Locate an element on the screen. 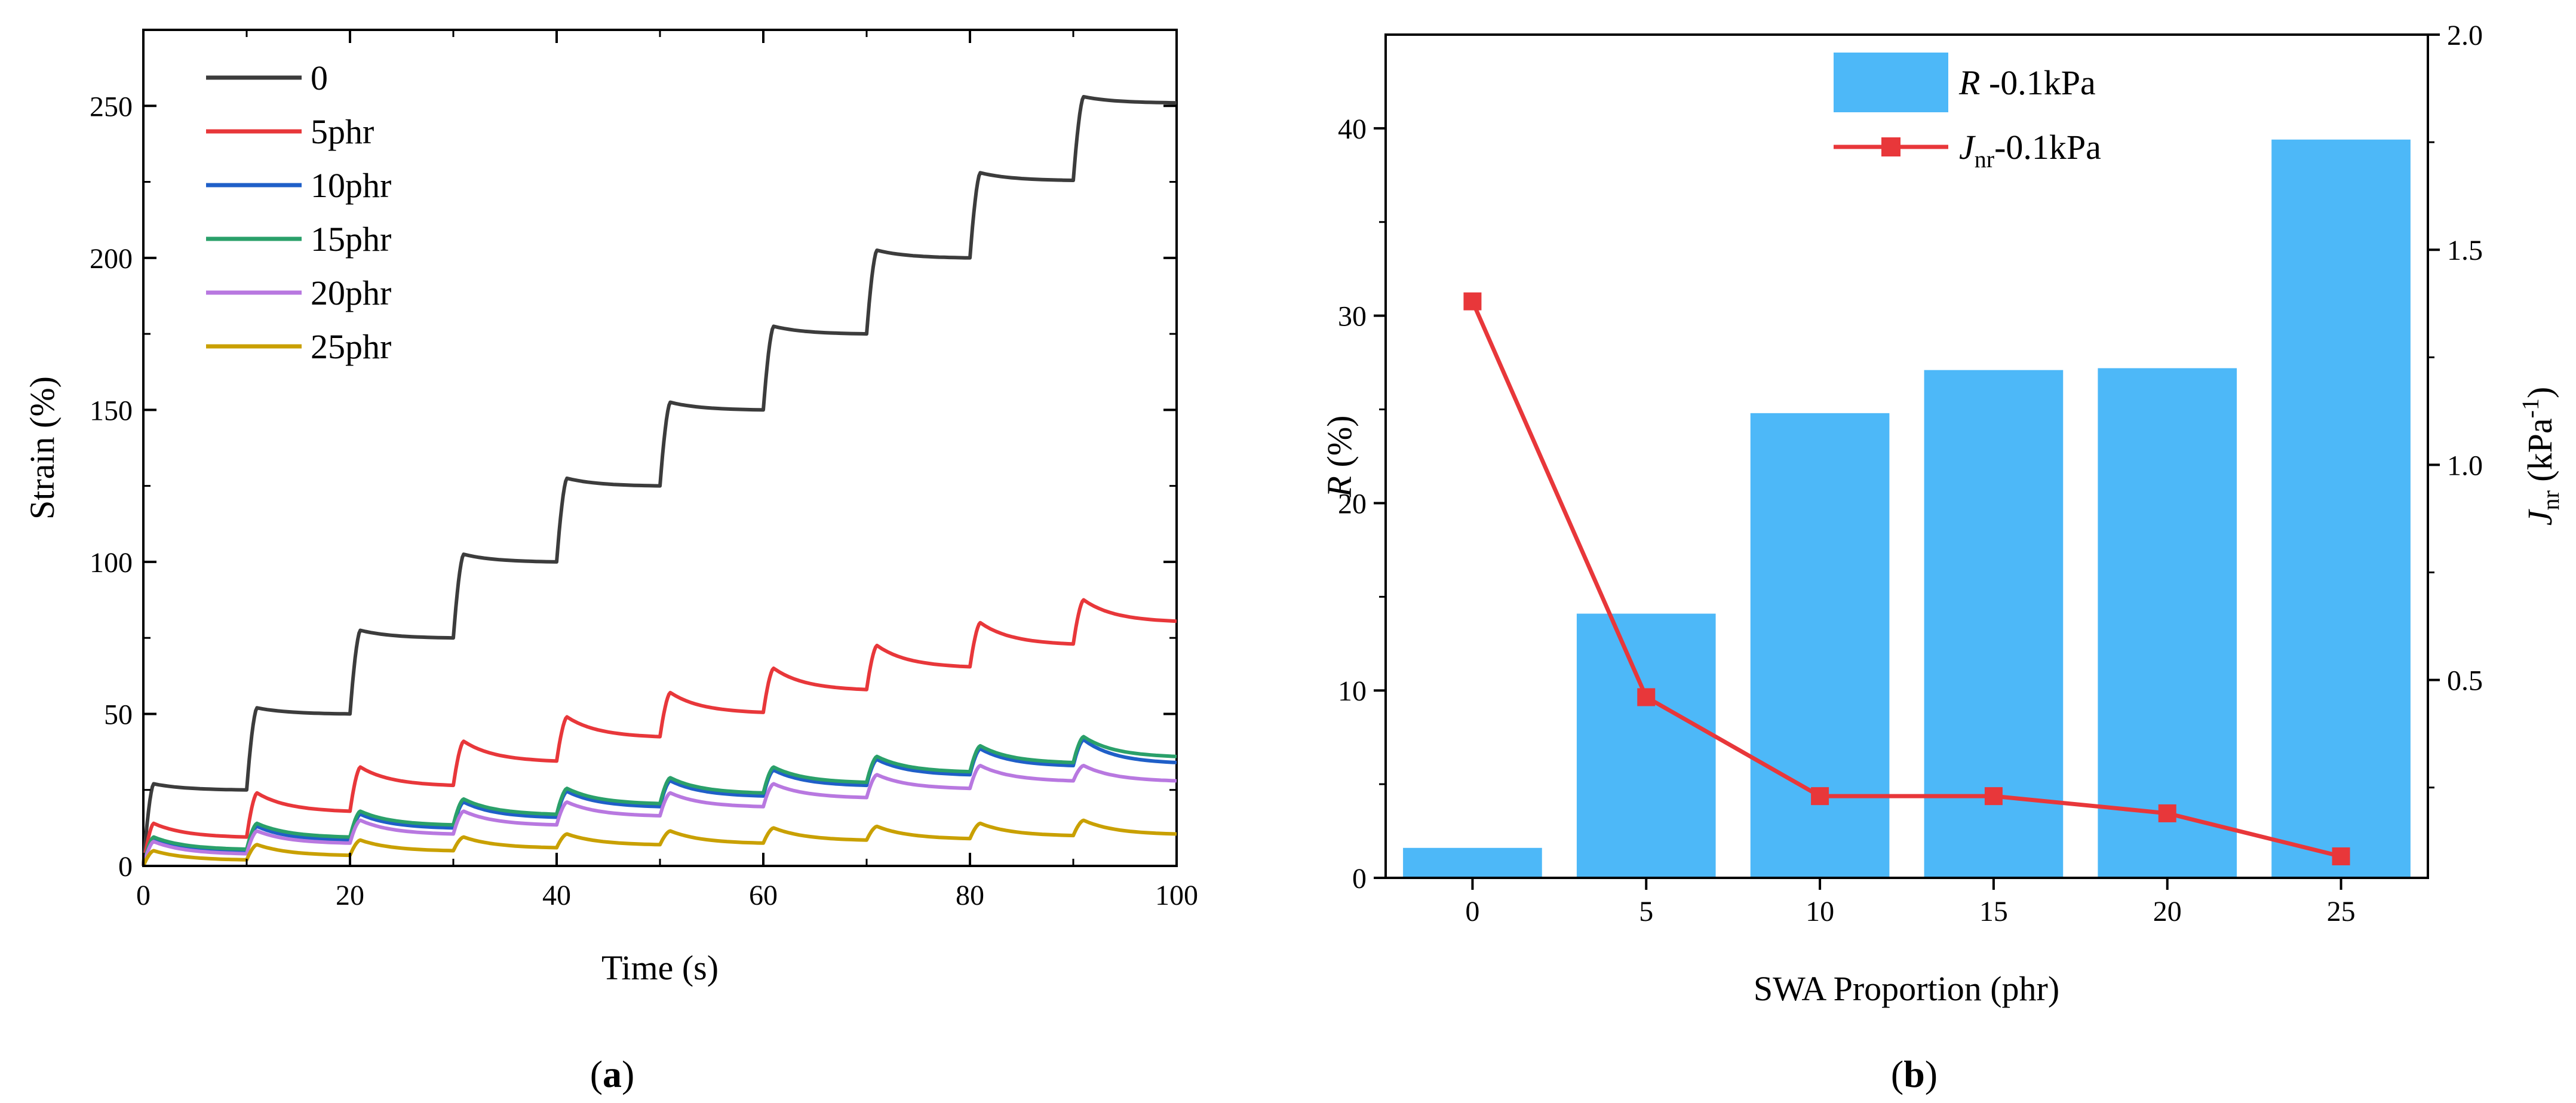 This screenshot has width=2576, height=1103. legend-label-25phr: 25phr is located at coordinates (351, 347).